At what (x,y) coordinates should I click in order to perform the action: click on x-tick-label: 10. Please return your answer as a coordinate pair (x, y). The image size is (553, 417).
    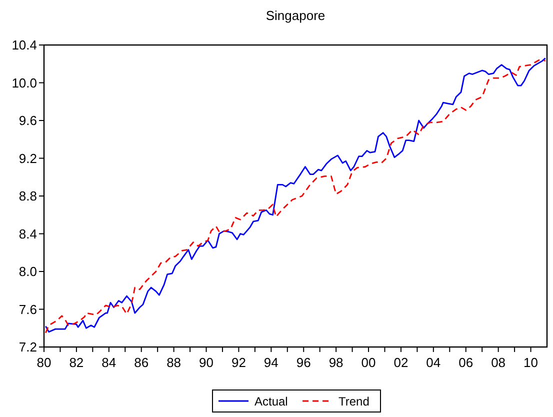
    Looking at the image, I should click on (531, 362).